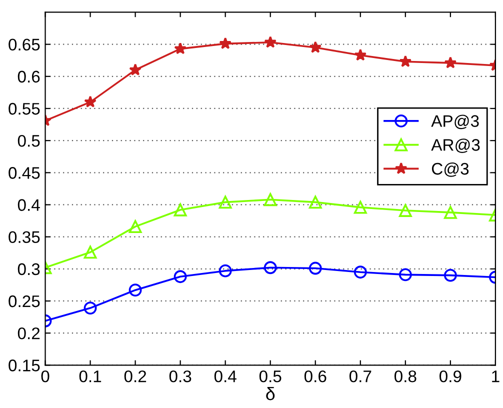 Image resolution: width=503 pixels, height=408 pixels. Describe the element at coordinates (45, 376) in the screenshot. I see `x-tick-label: 0` at that location.